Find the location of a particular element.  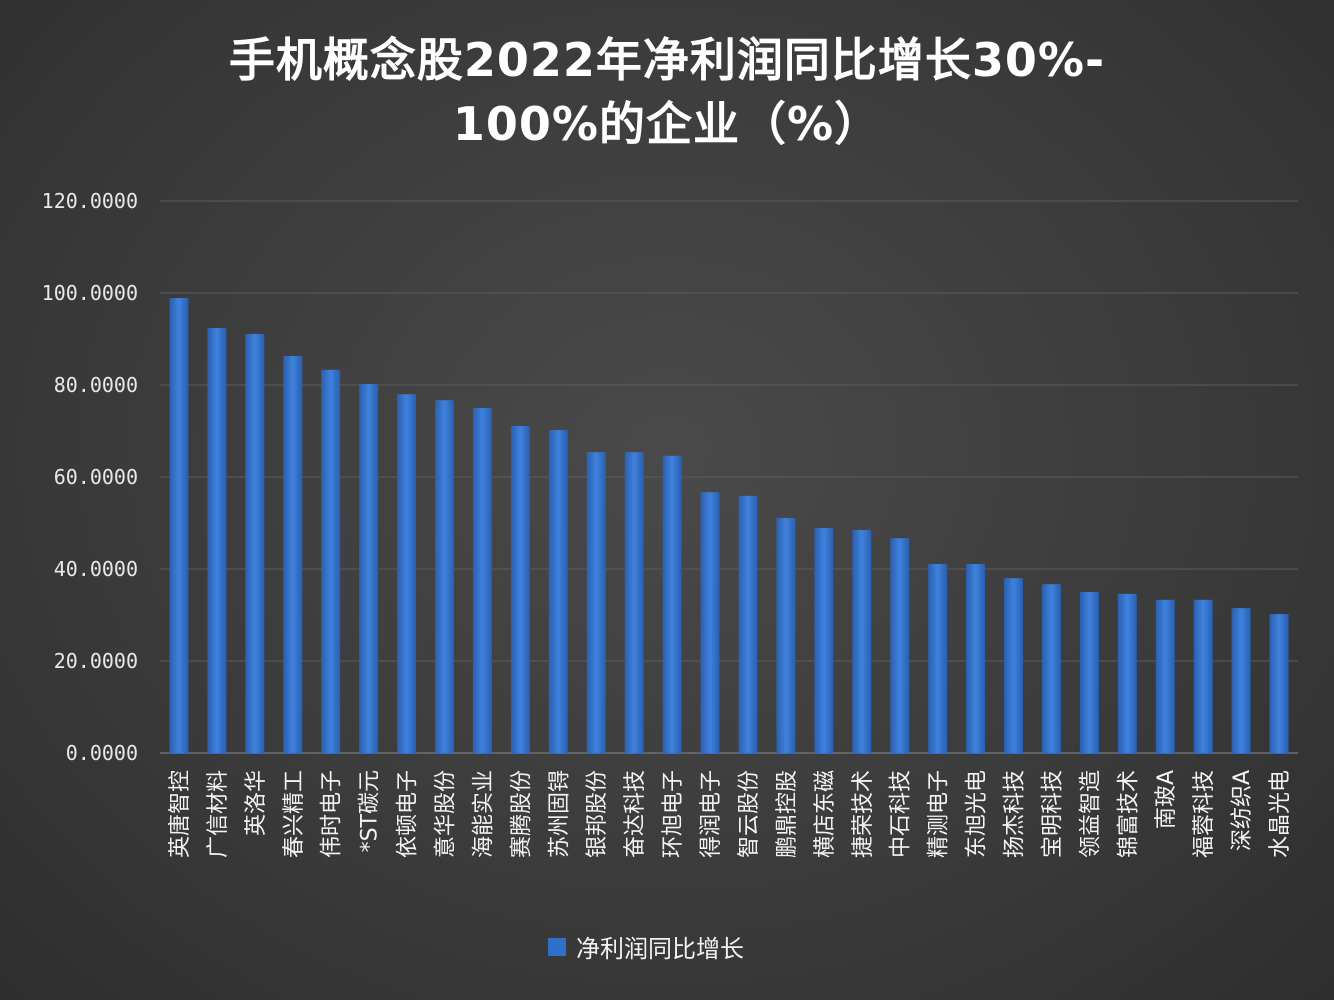

x-tick-label: 春兴精工 is located at coordinates (294, 814).